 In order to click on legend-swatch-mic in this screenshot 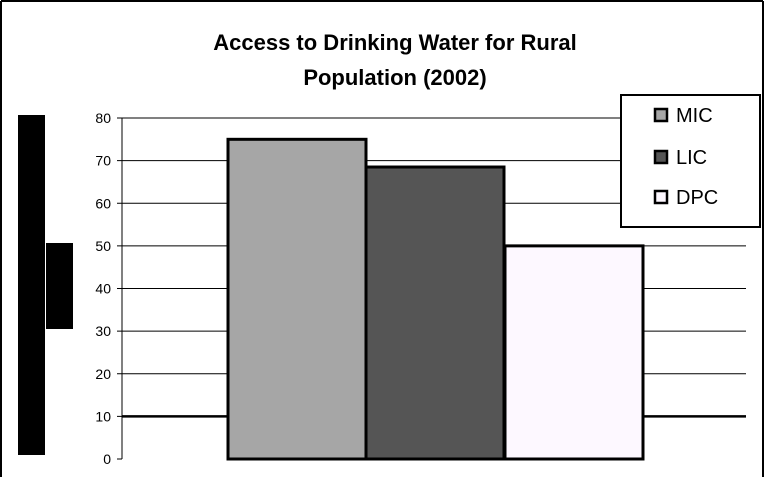, I will do `click(661, 115)`.